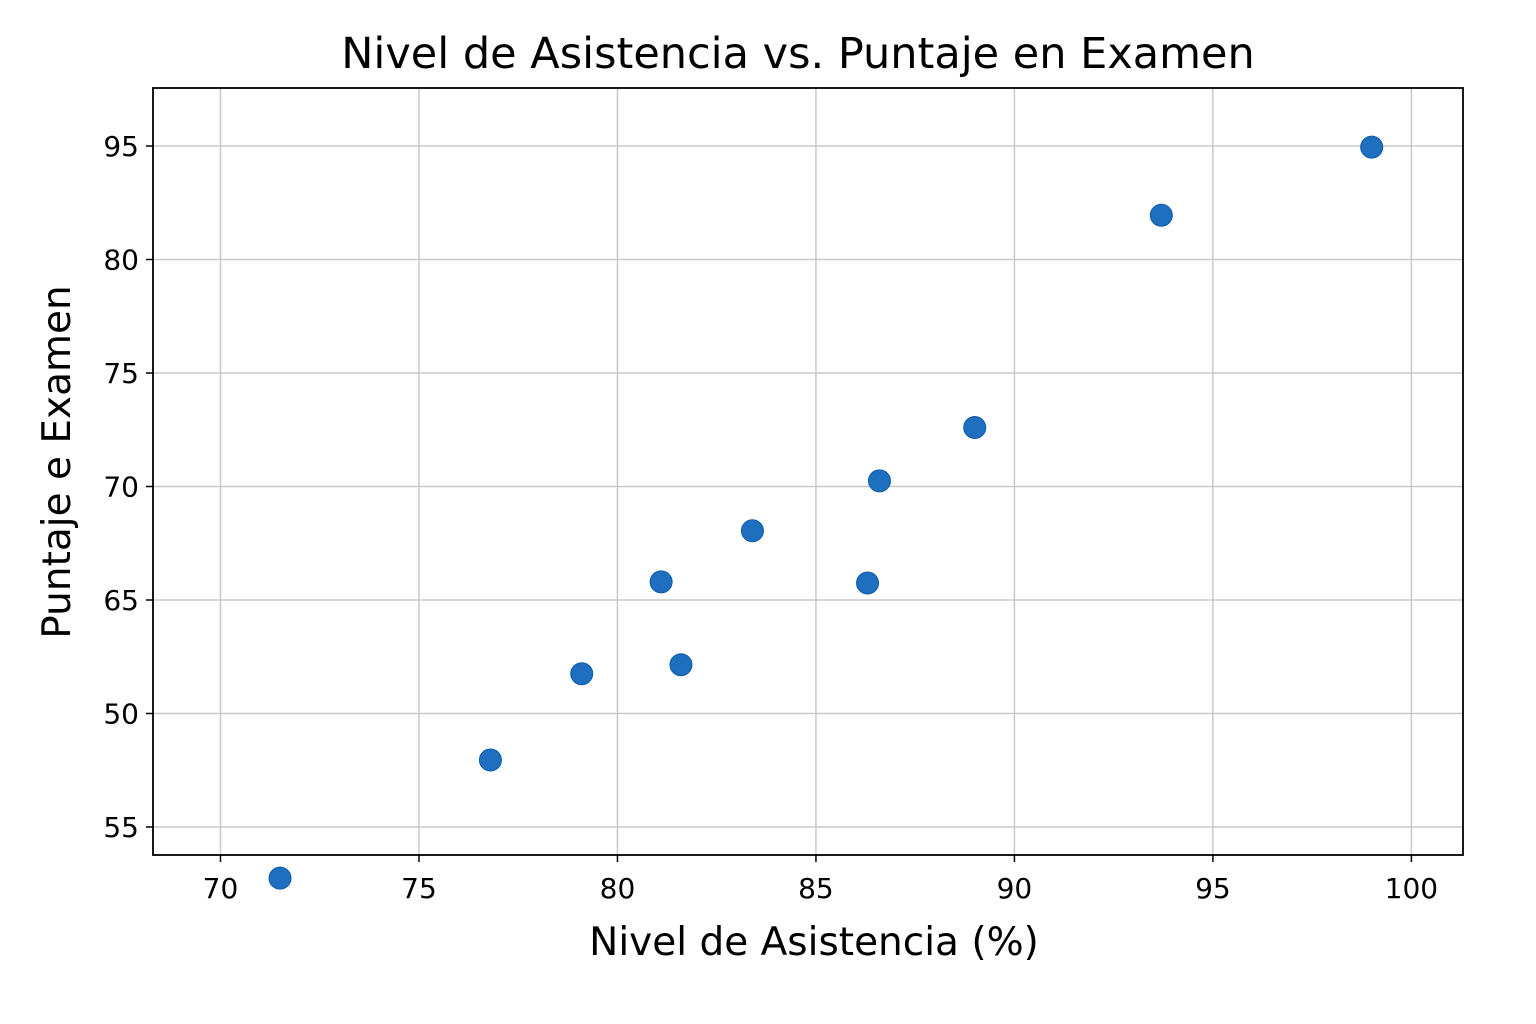 The height and width of the screenshot is (1024, 1536). I want to click on x-tick-label: 90, so click(1015, 888).